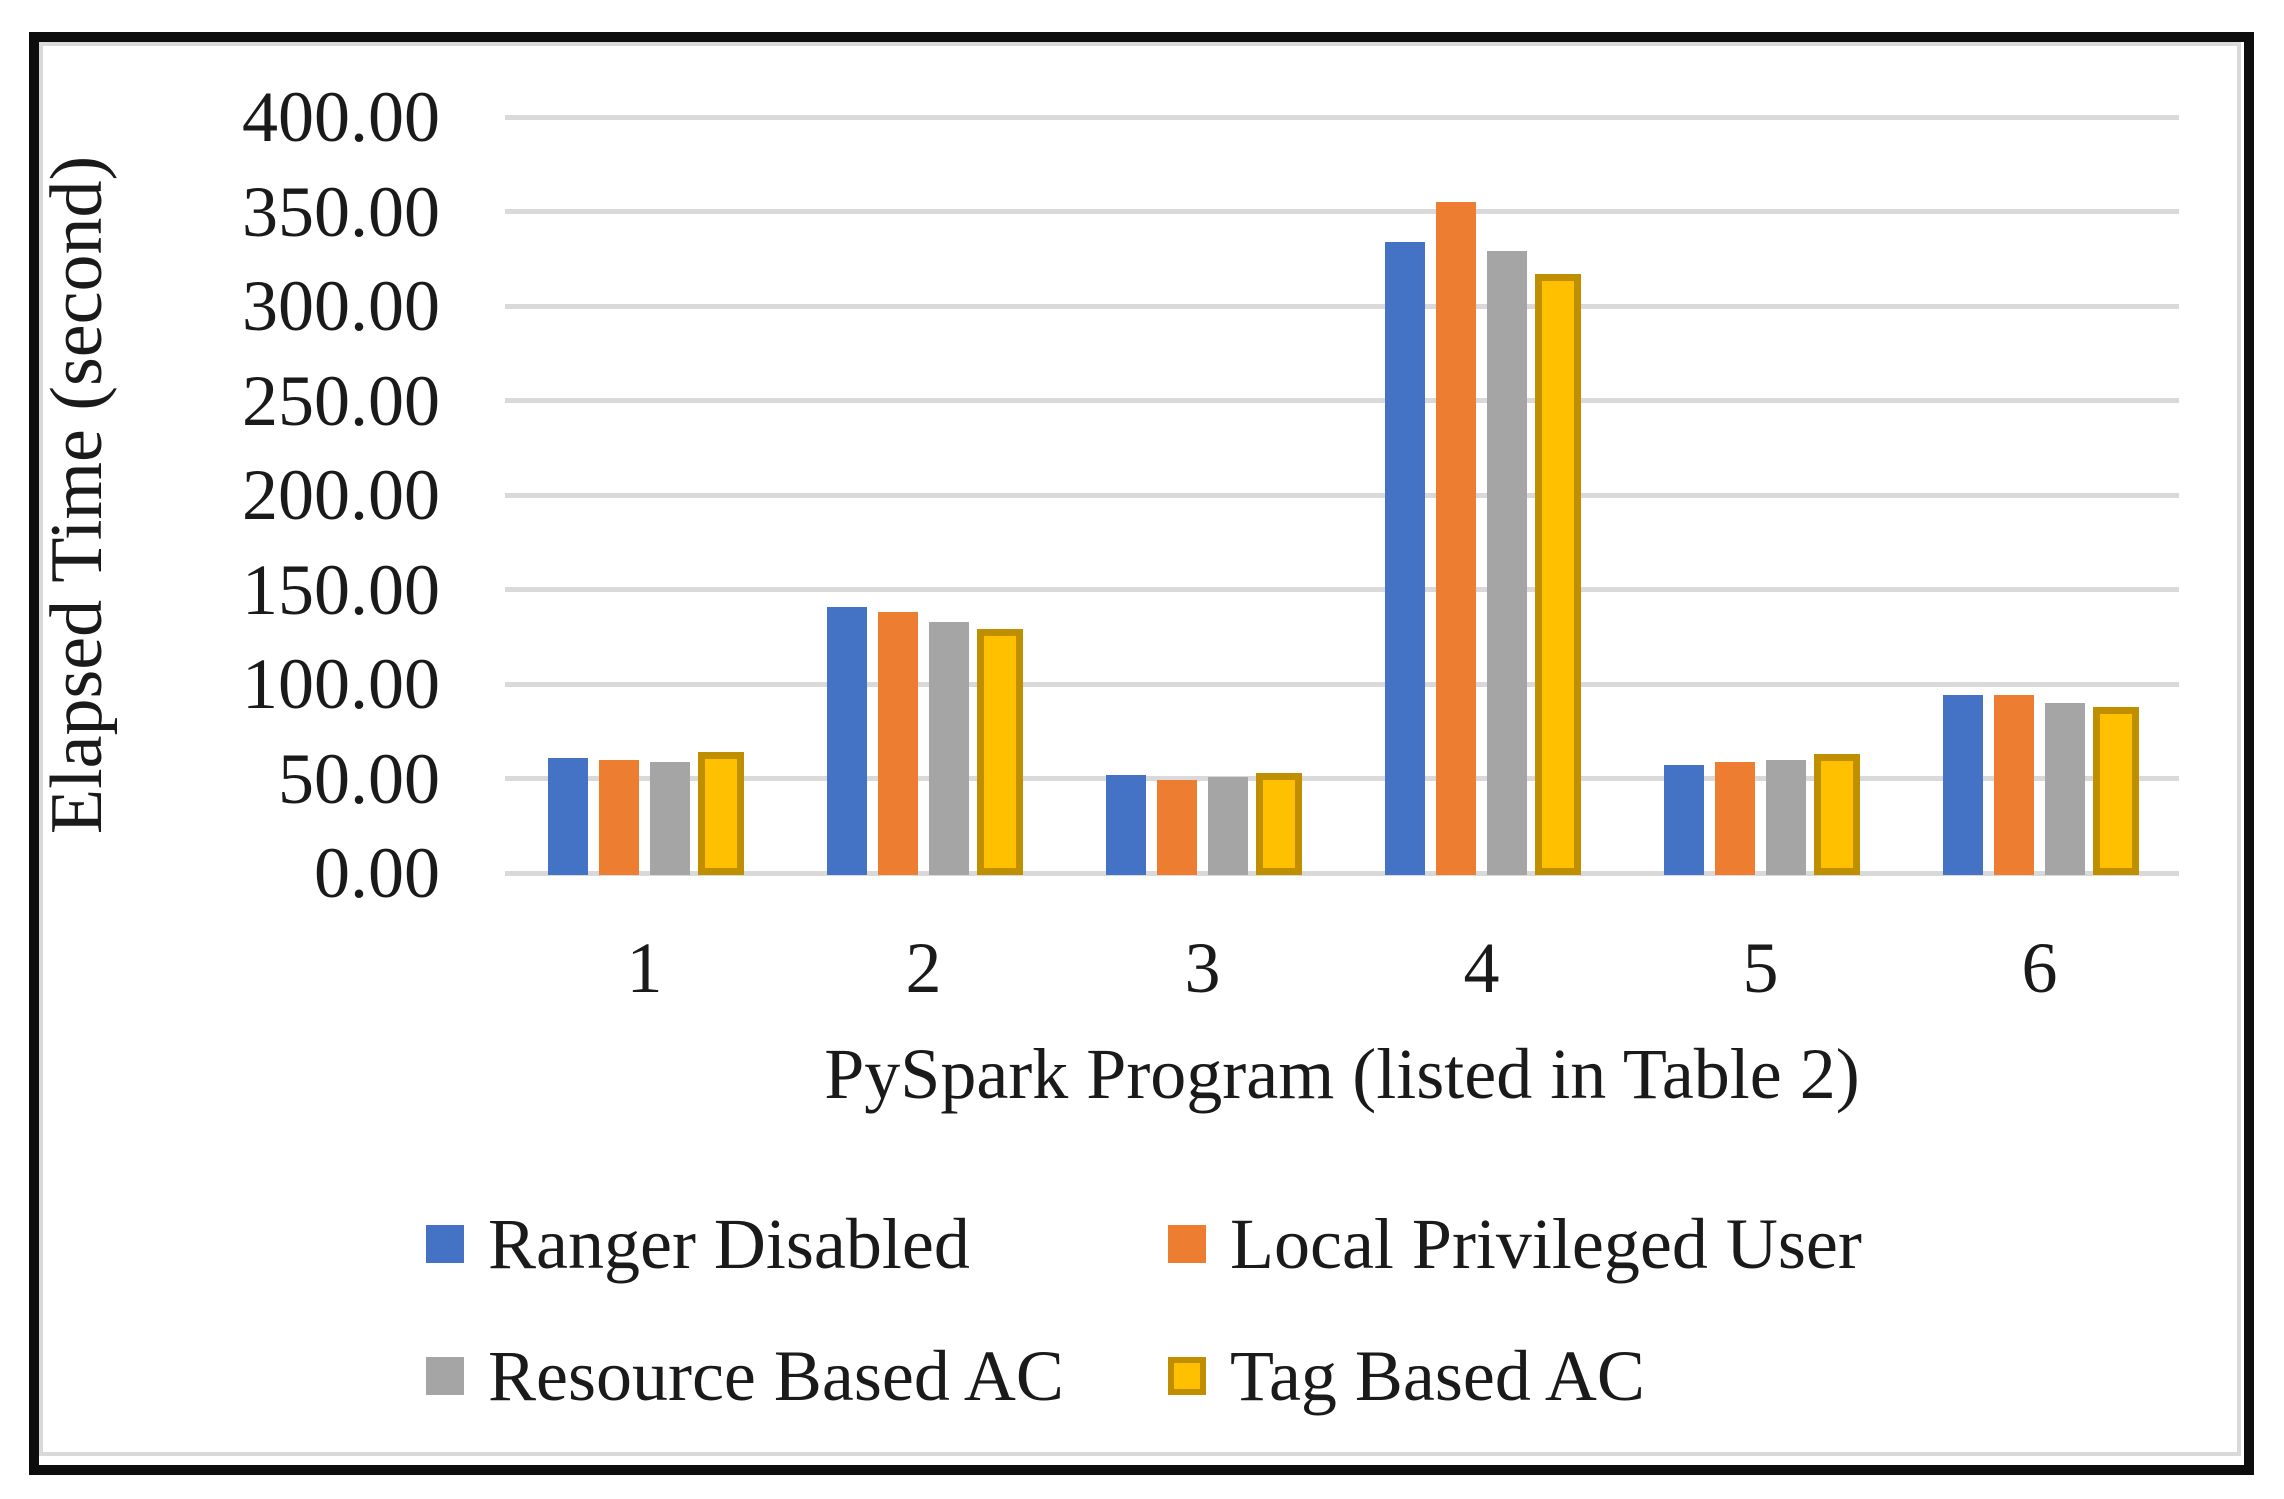 This screenshot has height=1499, width=2284. I want to click on x-axis-tick-label: 3, so click(1202, 968).